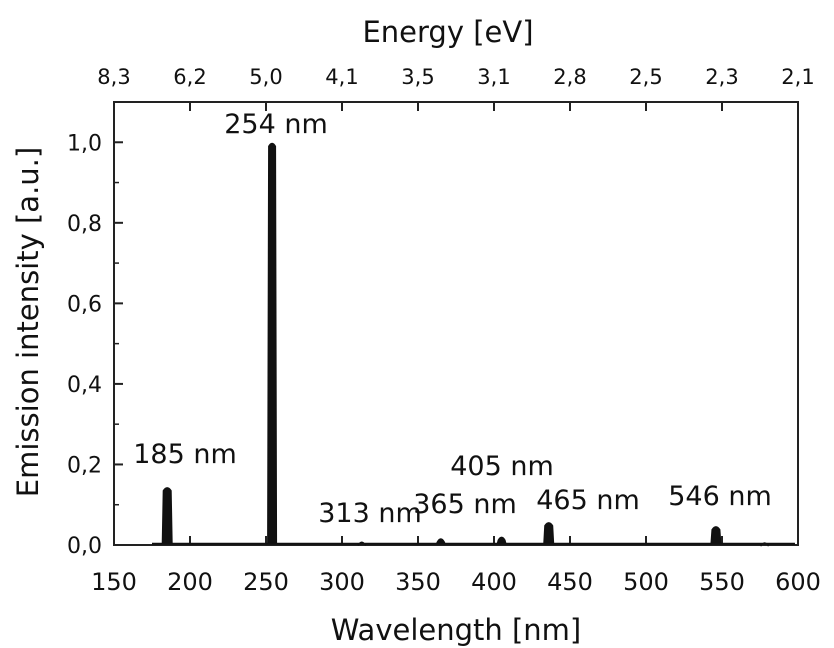  I want to click on top-axis-ticks: 8,3 6,2 5,0 4,1 3,5 3,1 2,8 2,5 2,3 2,1, so click(456, 88).